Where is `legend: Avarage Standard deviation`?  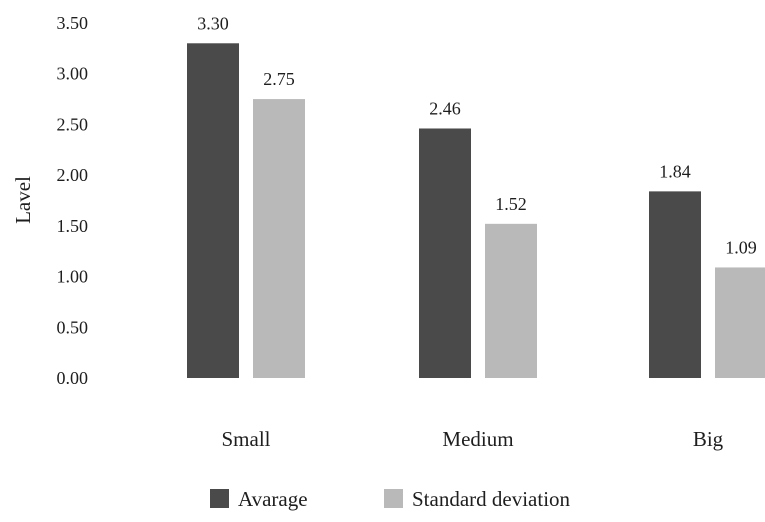 legend: Avarage Standard deviation is located at coordinates (390, 499).